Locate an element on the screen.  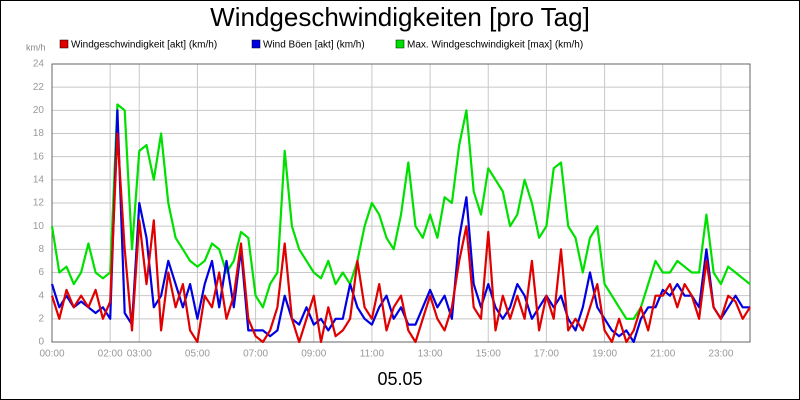
y-tick-label: 6 is located at coordinates (41, 272).